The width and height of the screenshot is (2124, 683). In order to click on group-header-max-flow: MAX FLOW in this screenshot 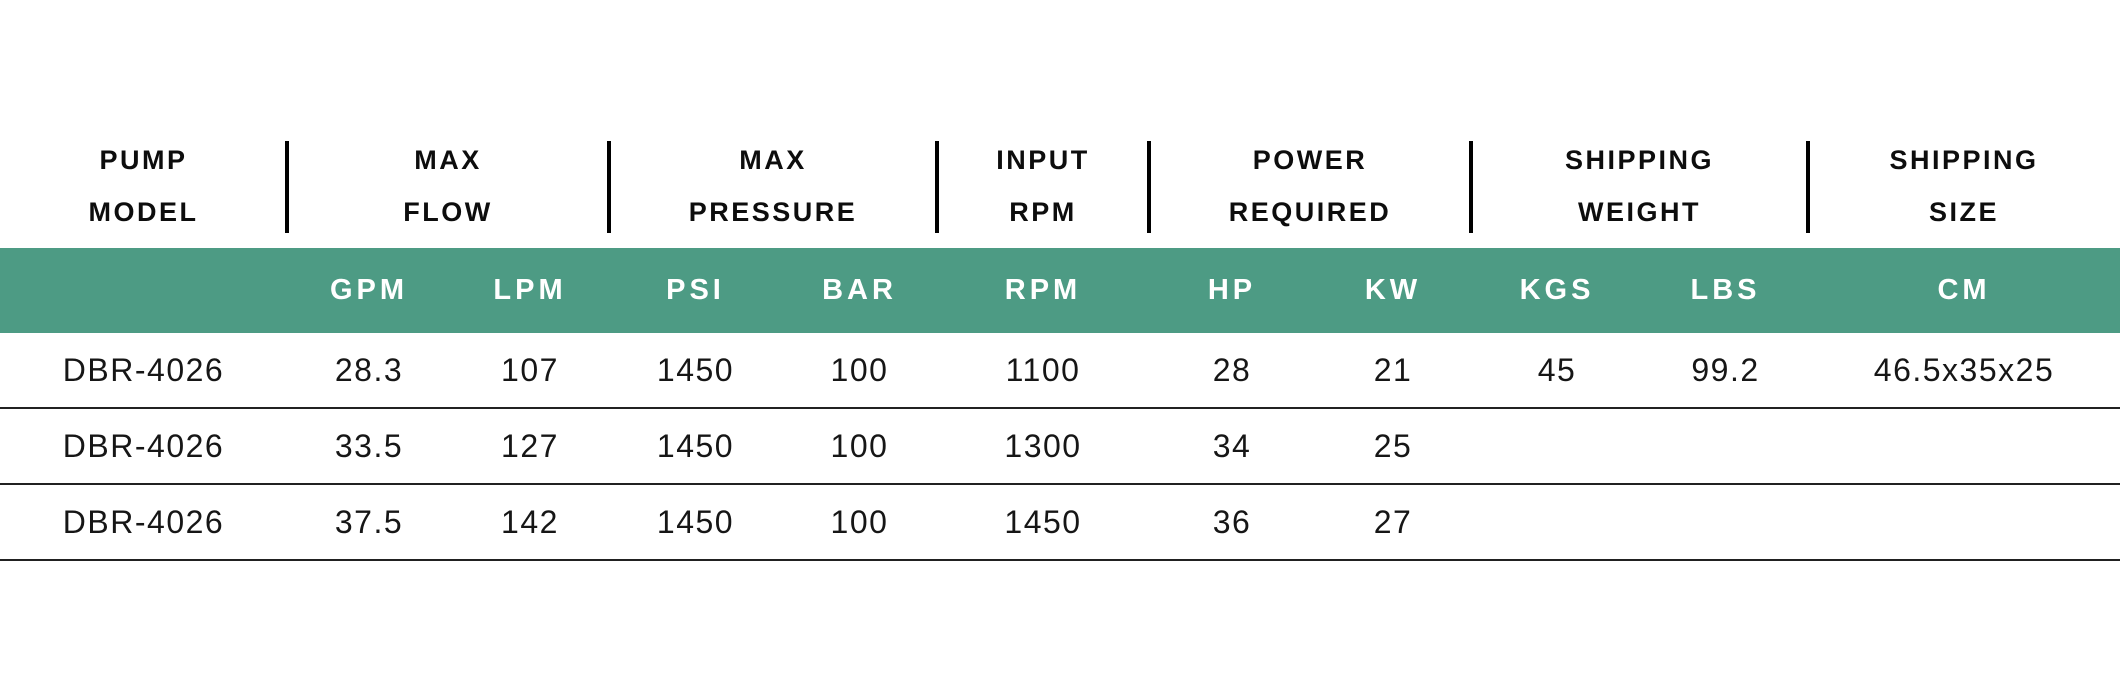, I will do `click(448, 124)`.